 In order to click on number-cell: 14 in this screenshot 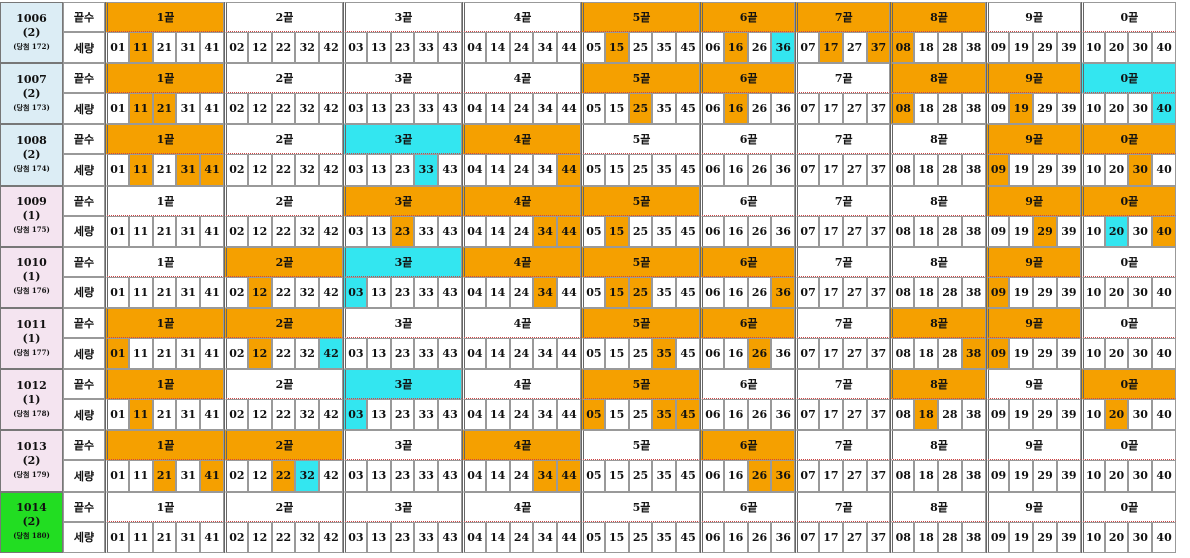, I will do `click(497, 354)`.